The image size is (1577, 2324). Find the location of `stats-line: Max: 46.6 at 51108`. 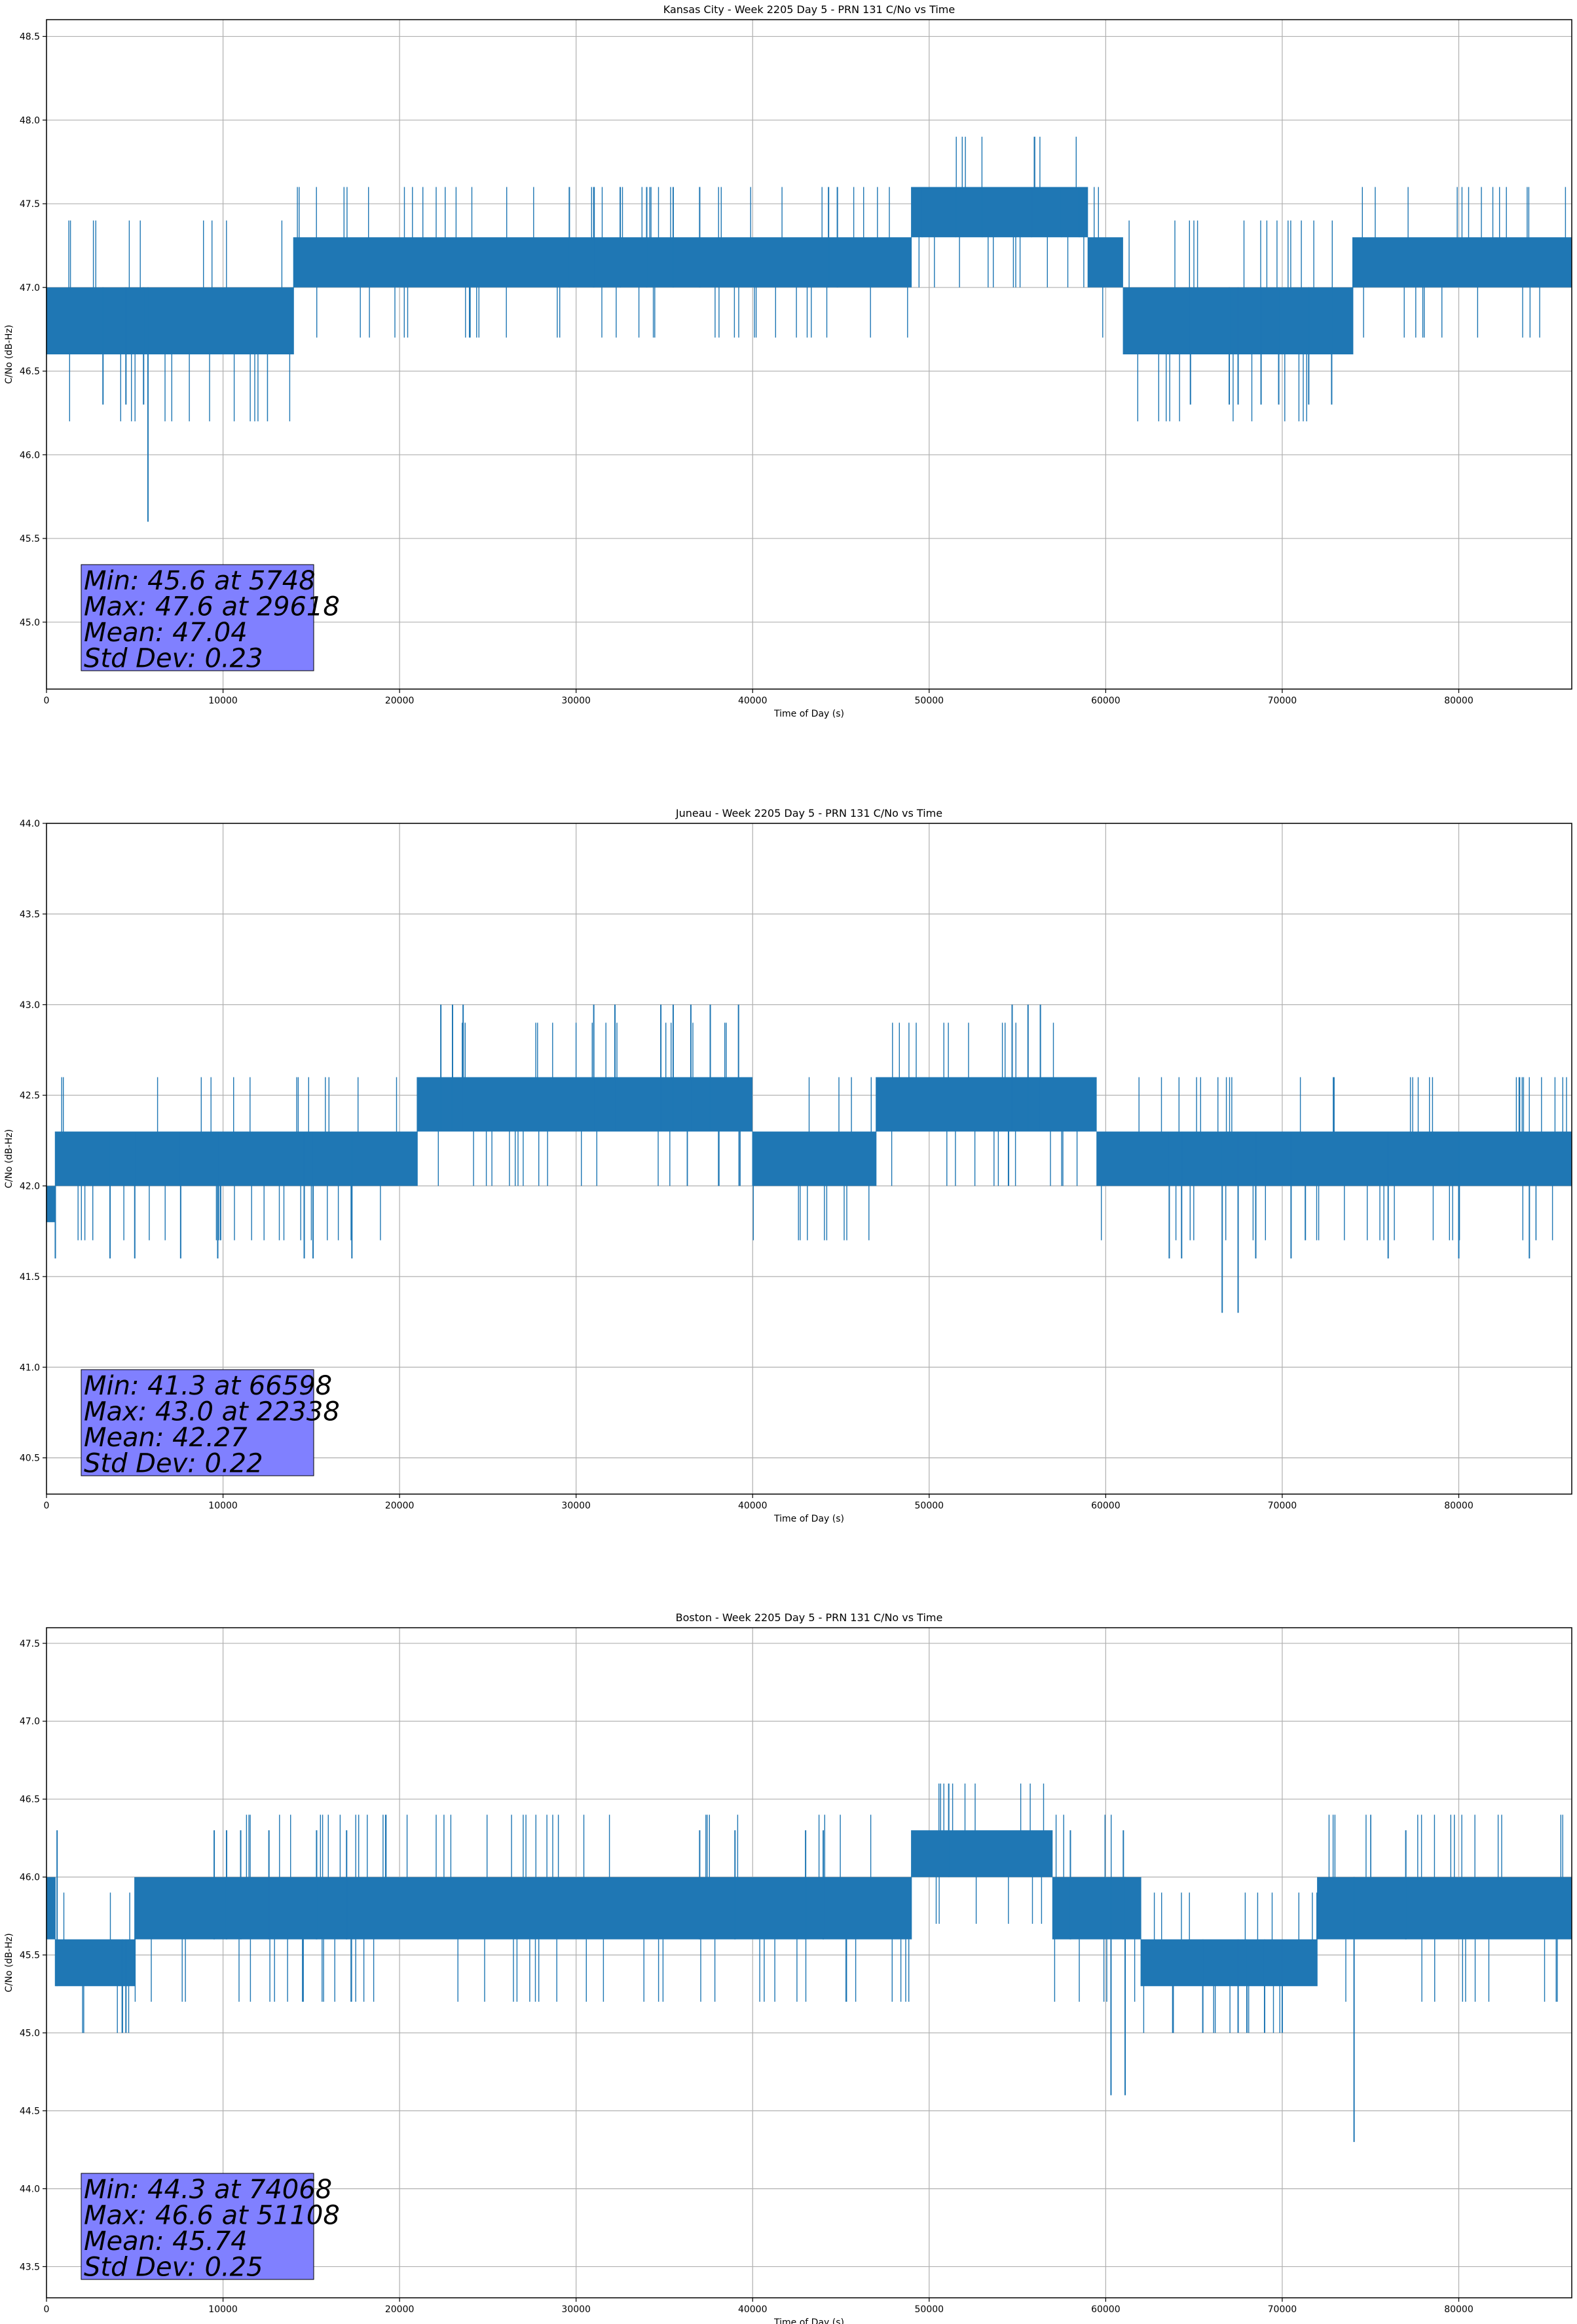

stats-line: Max: 46.6 at 51108 is located at coordinates (212, 2216).